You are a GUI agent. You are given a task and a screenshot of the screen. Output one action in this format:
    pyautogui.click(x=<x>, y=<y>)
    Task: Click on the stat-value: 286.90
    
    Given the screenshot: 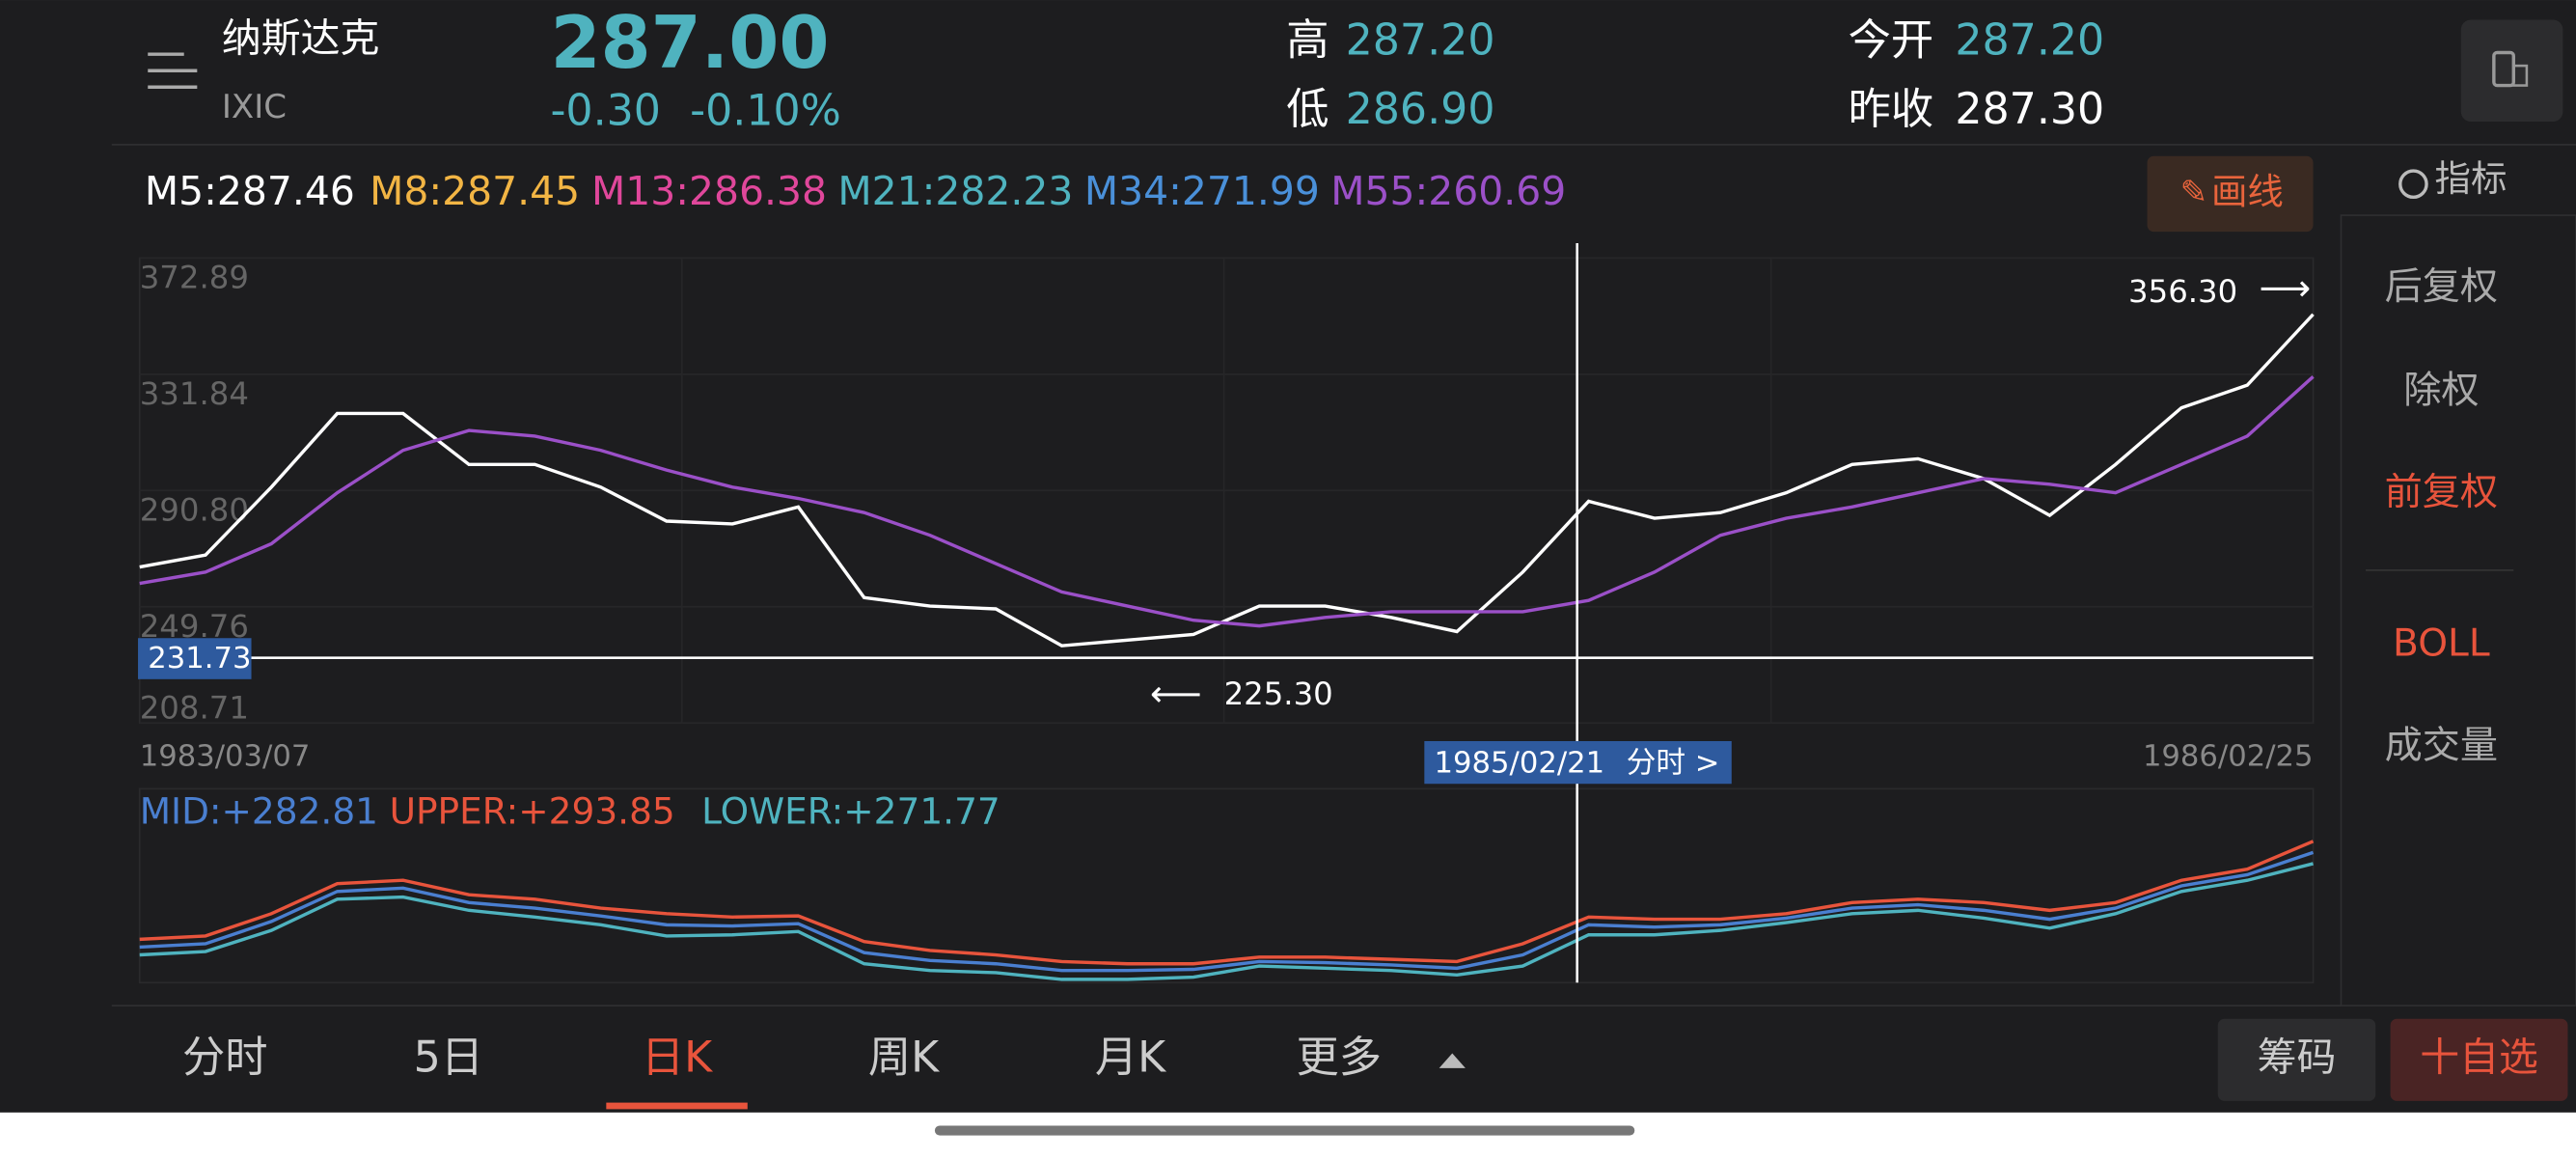 What is the action you would take?
    pyautogui.click(x=1420, y=109)
    